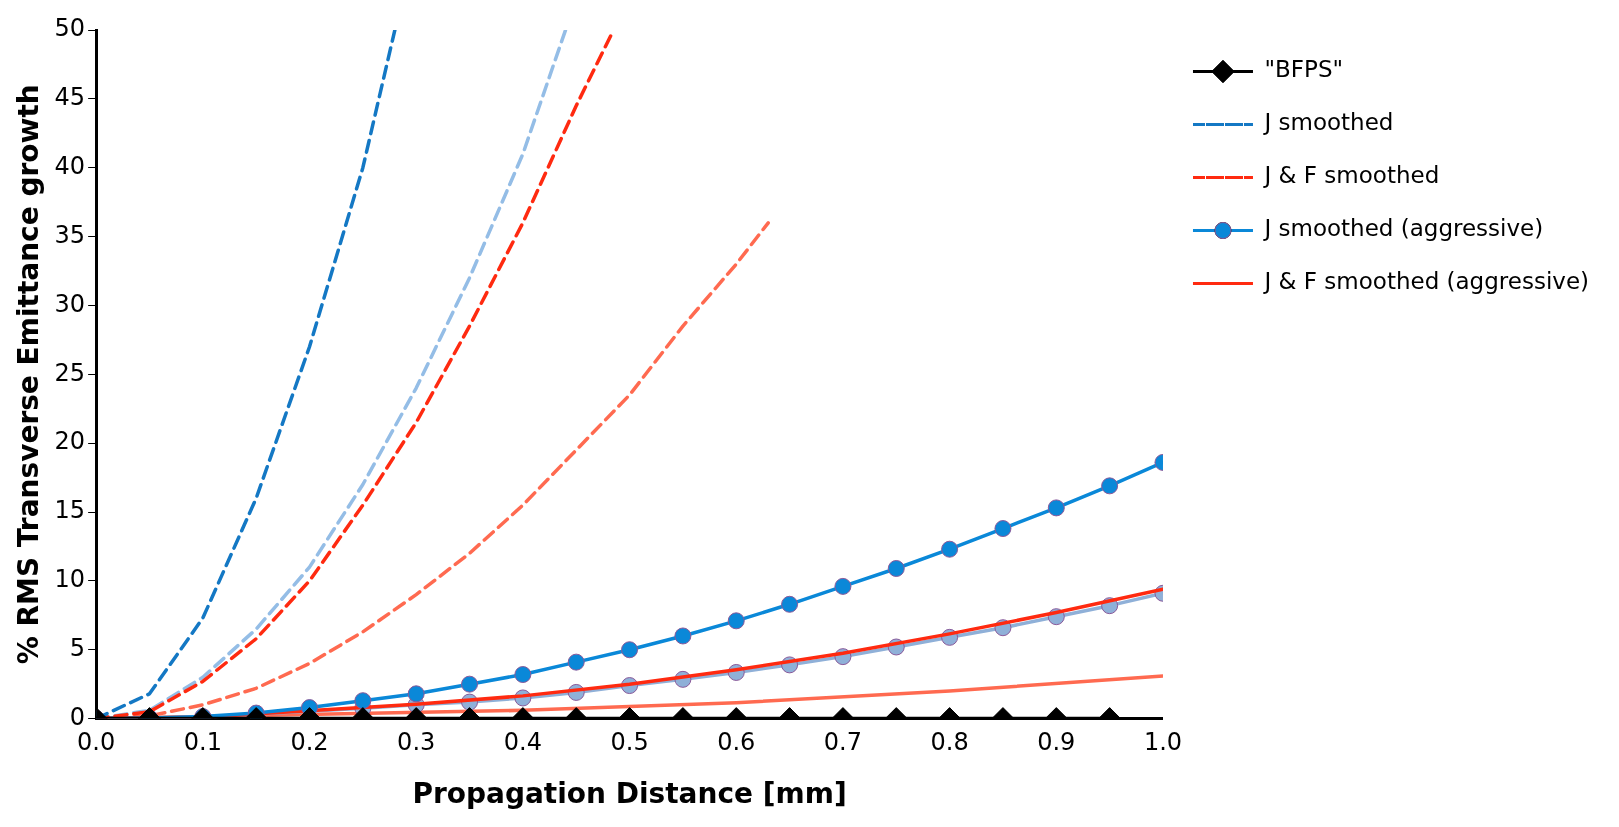 Image resolution: width=1619 pixels, height=827 pixels. Describe the element at coordinates (70, 303) in the screenshot. I see `y-tick-label: 30` at that location.